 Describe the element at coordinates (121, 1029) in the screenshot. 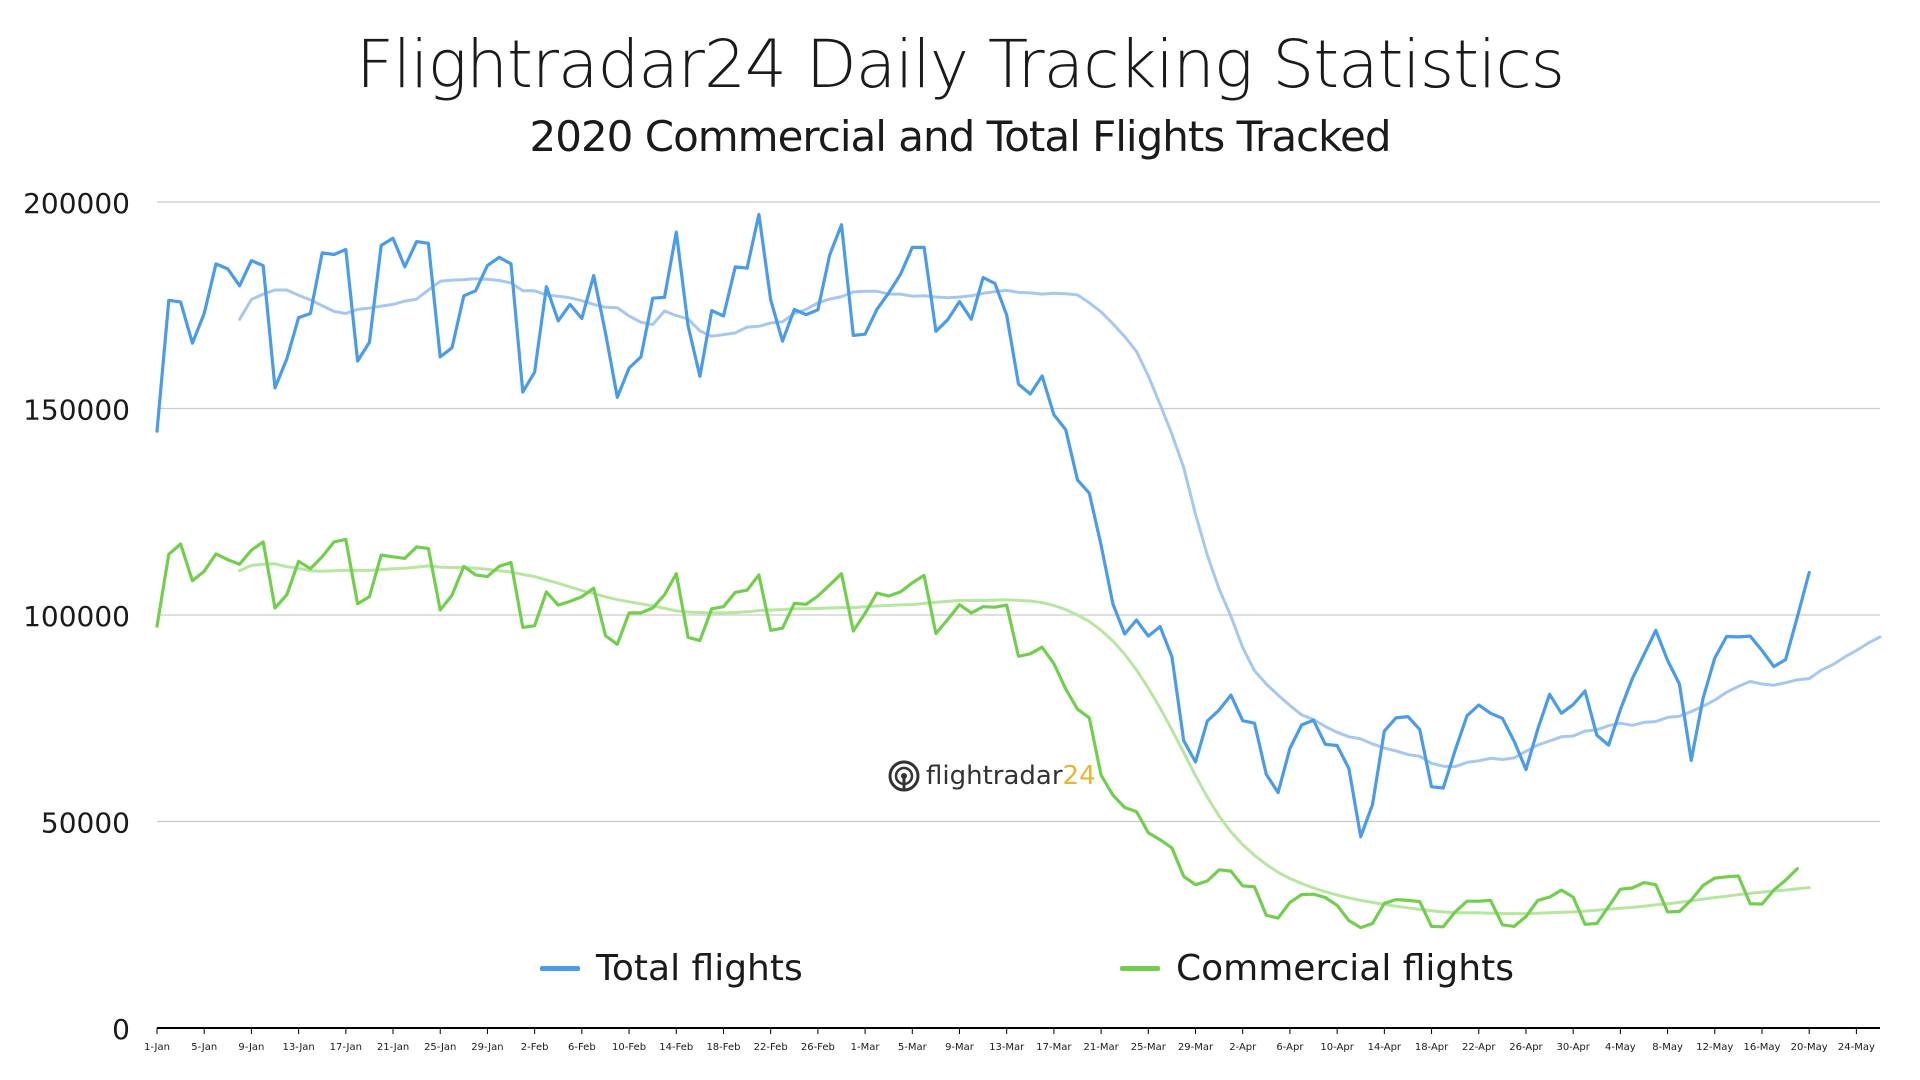

I see `y-tick-label: 0` at that location.